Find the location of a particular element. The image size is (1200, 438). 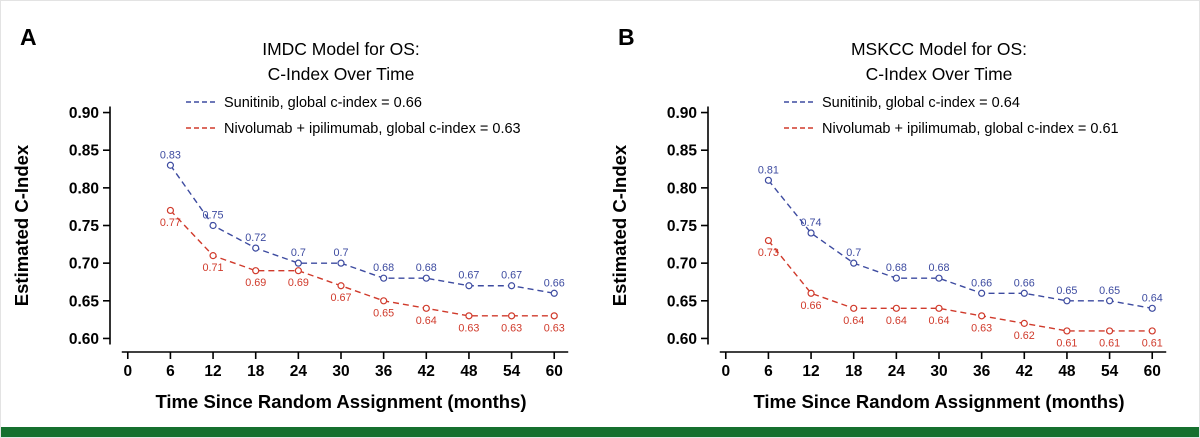

svg-text: IMDC Model for OS: is located at coordinates (341, 49).